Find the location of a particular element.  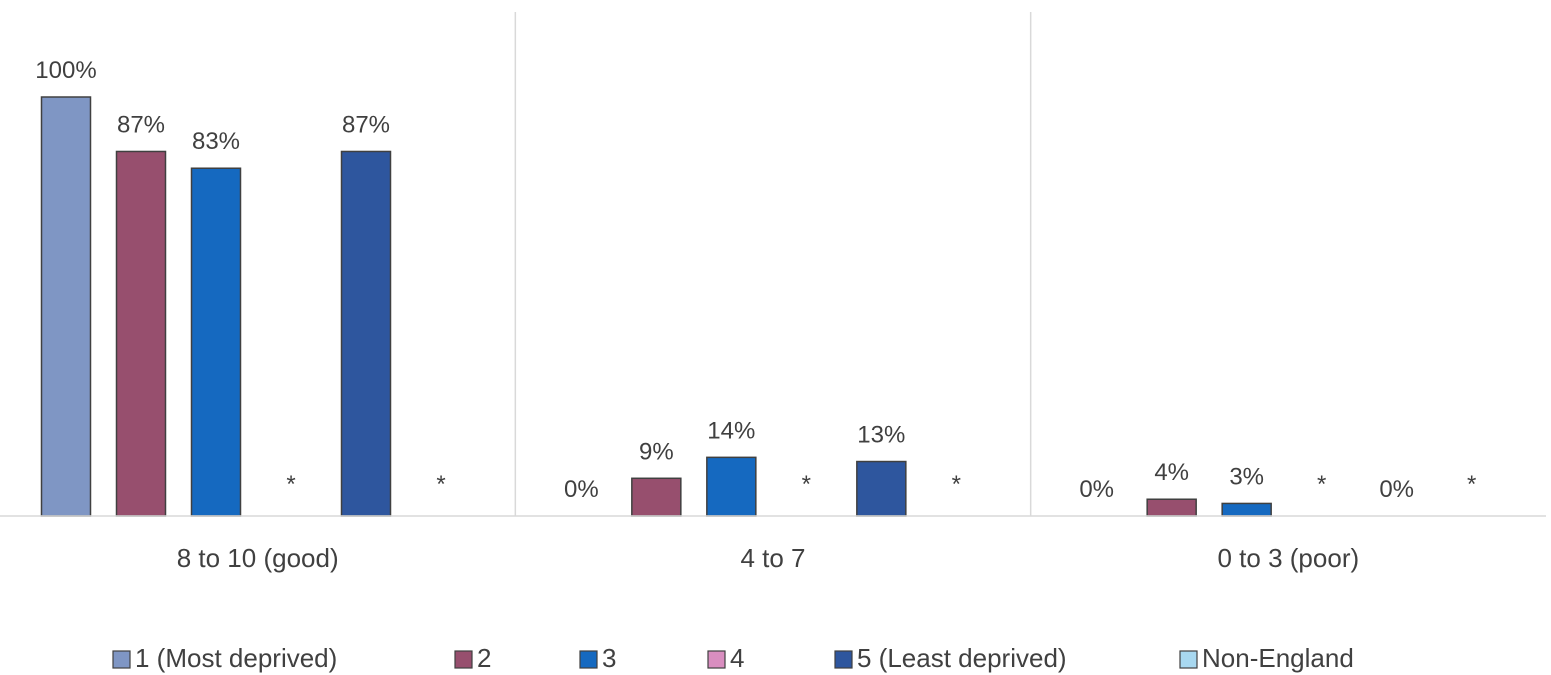

data-label: 4% is located at coordinates (1171, 472).